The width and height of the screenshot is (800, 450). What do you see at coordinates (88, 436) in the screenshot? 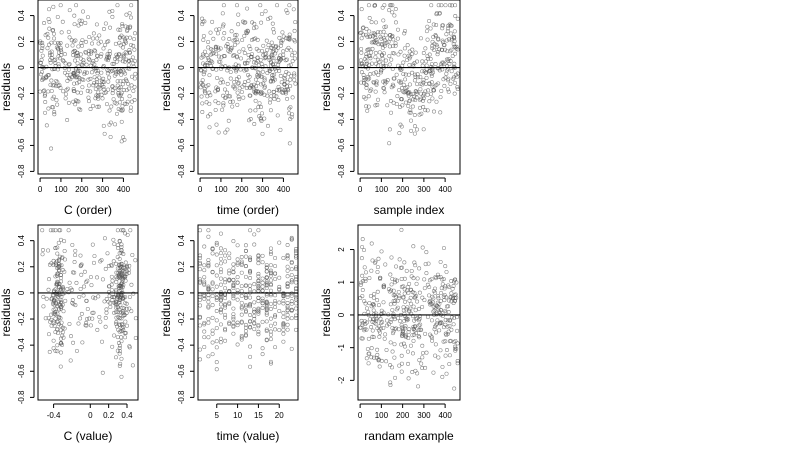
I see `x-axis-title: C (value)` at bounding box center [88, 436].